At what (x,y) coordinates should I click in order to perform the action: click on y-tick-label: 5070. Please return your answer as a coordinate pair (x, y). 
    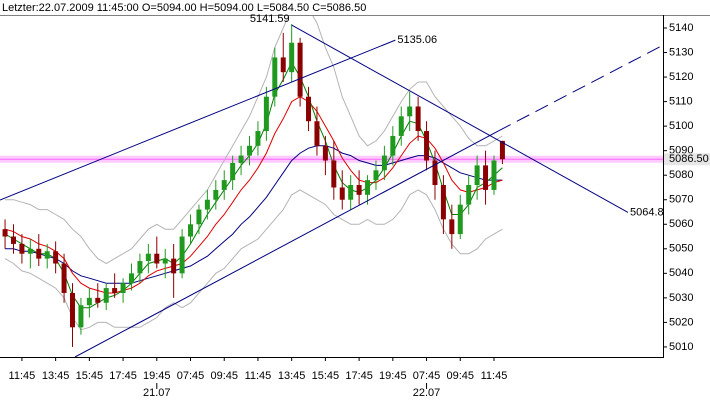
    Looking at the image, I should click on (681, 200).